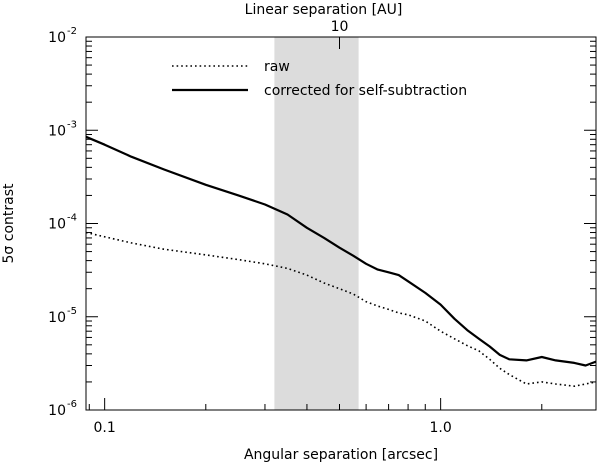 Image resolution: width=600 pixels, height=464 pixels. I want to click on legend-label-corrected: corrected for self-subtraction, so click(365, 91).